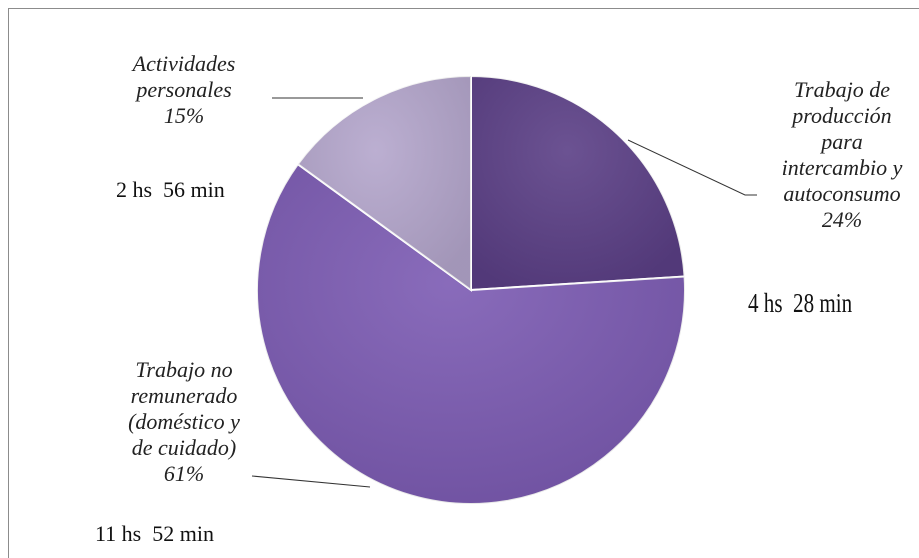 The height and width of the screenshot is (558, 919). I want to click on slice-time-no-remunerado: 11 hs 52 min, so click(154, 533).